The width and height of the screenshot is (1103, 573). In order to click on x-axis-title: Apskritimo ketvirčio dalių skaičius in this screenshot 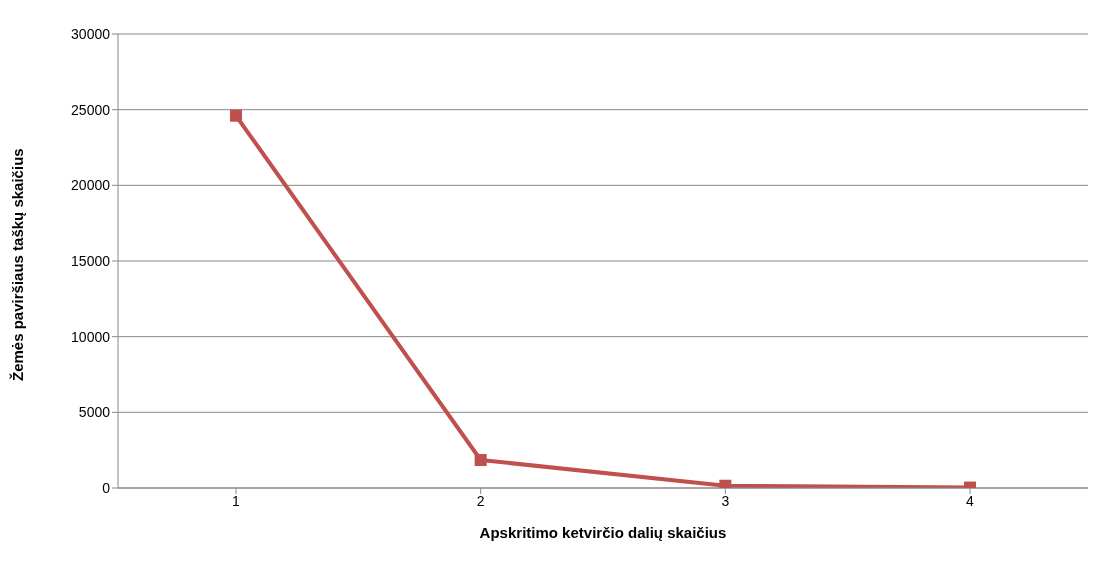, I will do `click(603, 532)`.